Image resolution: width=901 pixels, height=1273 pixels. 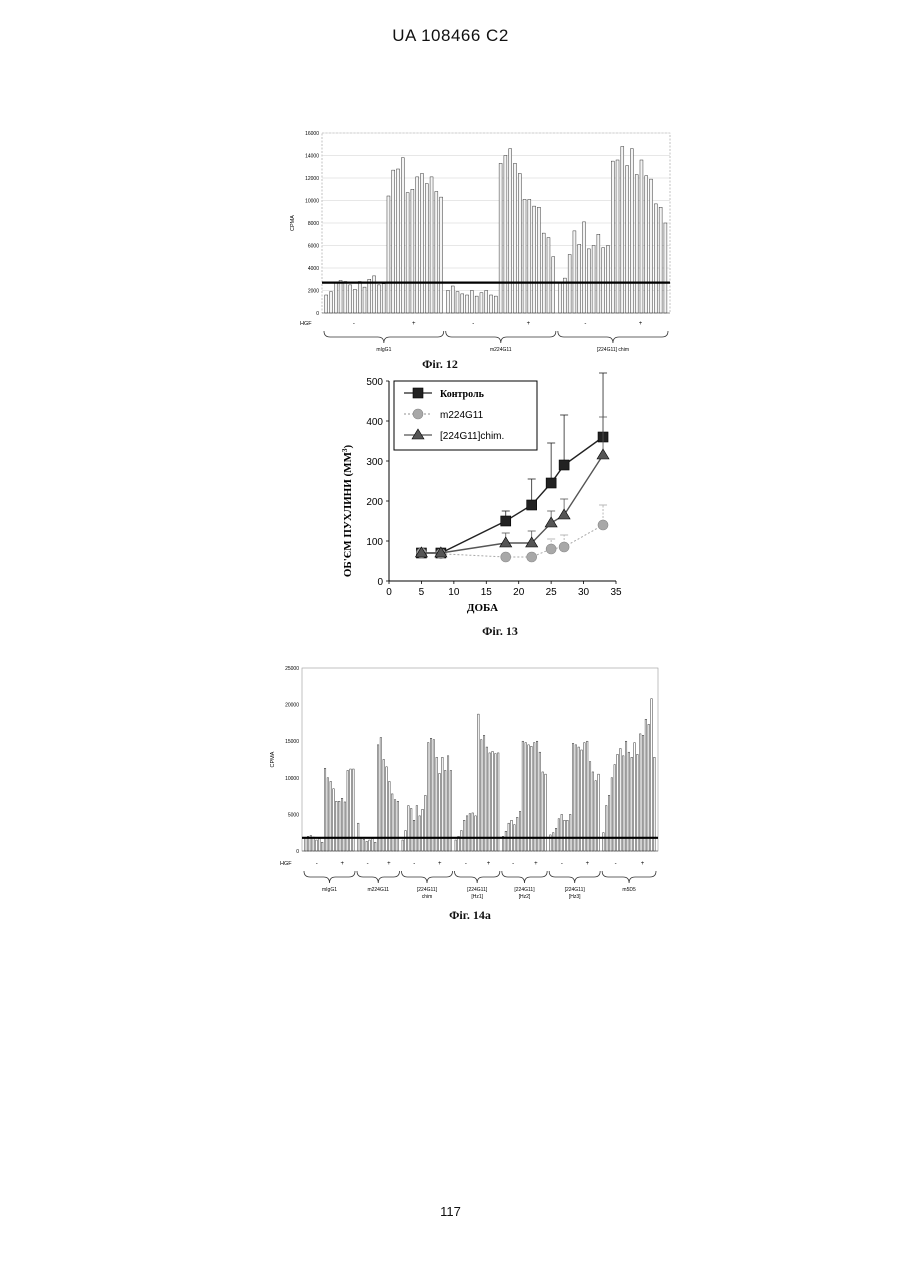 I want to click on figure-13-caption: Фіг. 13, so click(x=500, y=631).